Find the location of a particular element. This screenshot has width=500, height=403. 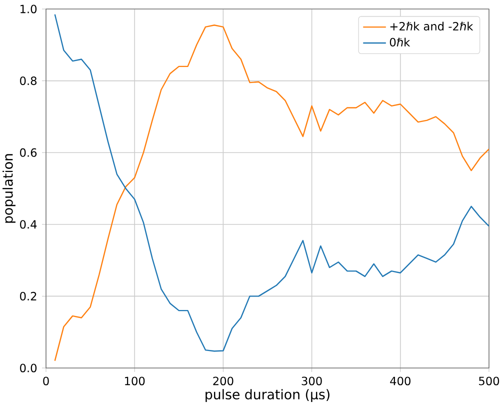

y-tick-label: 0.2 is located at coordinates (28, 296).